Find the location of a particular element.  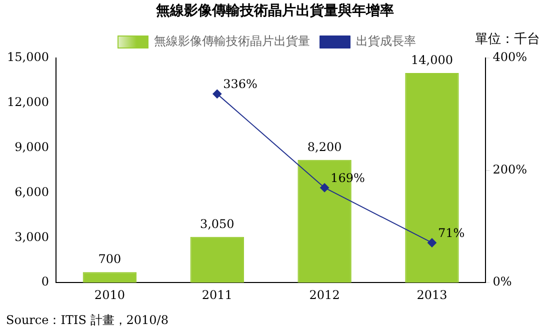

data-label: 8,200 is located at coordinates (324, 147).